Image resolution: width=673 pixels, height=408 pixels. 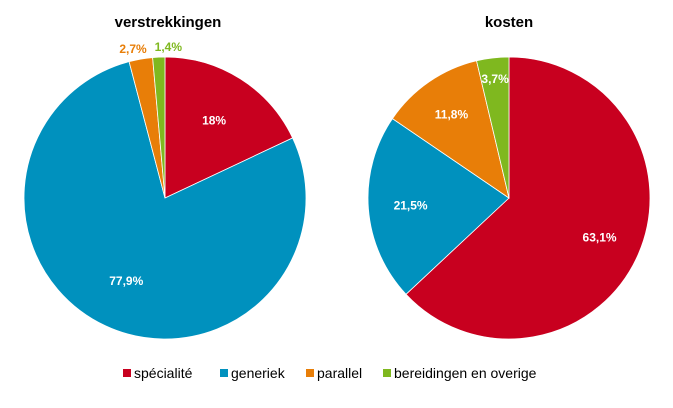 What do you see at coordinates (452, 114) in the screenshot?
I see `slice-label-parallel: 11,8%` at bounding box center [452, 114].